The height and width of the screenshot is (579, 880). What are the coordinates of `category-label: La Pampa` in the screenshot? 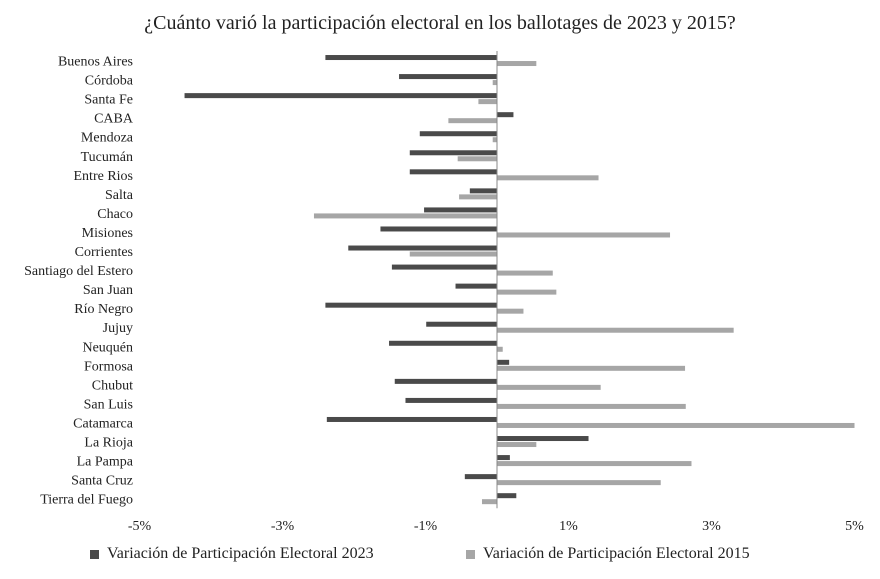 It's located at (105, 462).